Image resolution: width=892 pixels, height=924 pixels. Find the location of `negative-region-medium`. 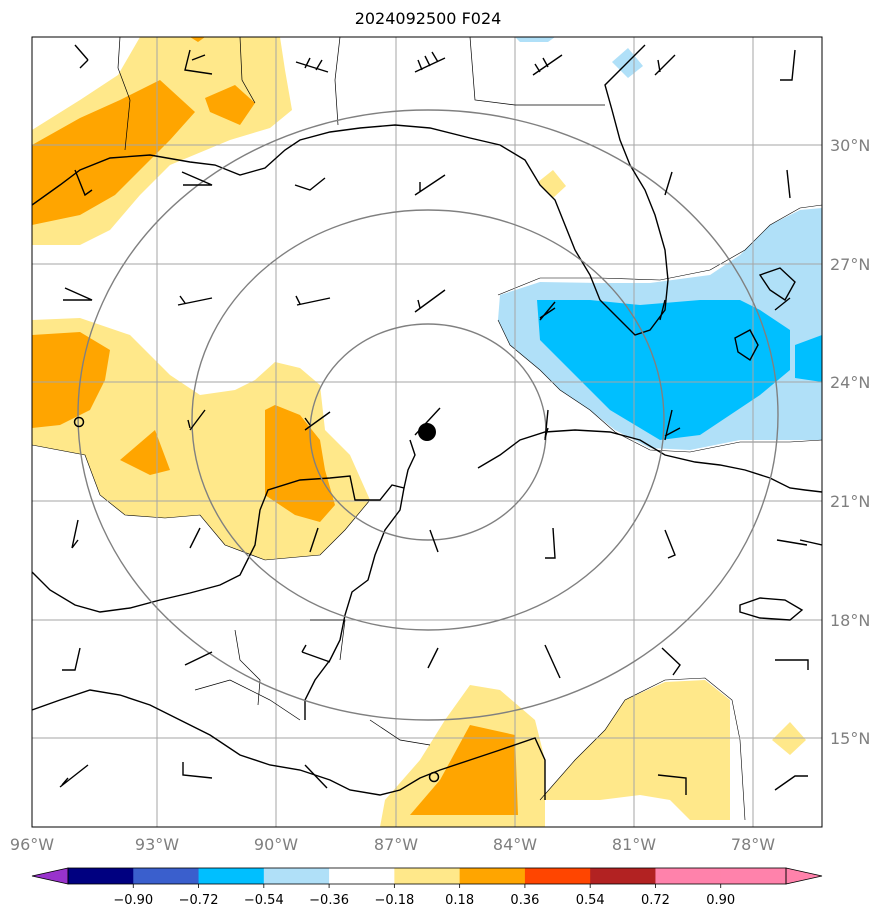

negative-region-medium is located at coordinates (808, 358).